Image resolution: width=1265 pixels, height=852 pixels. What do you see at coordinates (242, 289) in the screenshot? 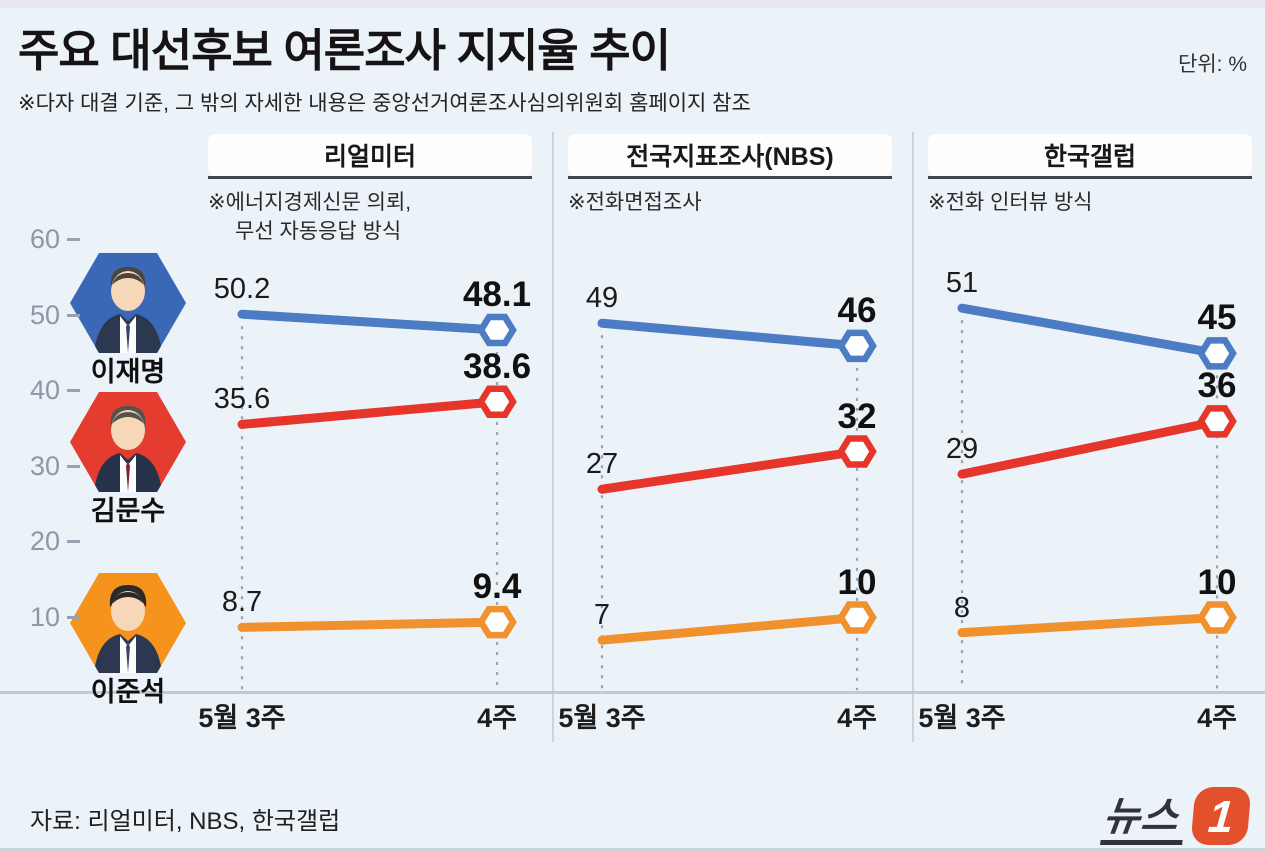
I see `value-label-start: 50.2` at bounding box center [242, 289].